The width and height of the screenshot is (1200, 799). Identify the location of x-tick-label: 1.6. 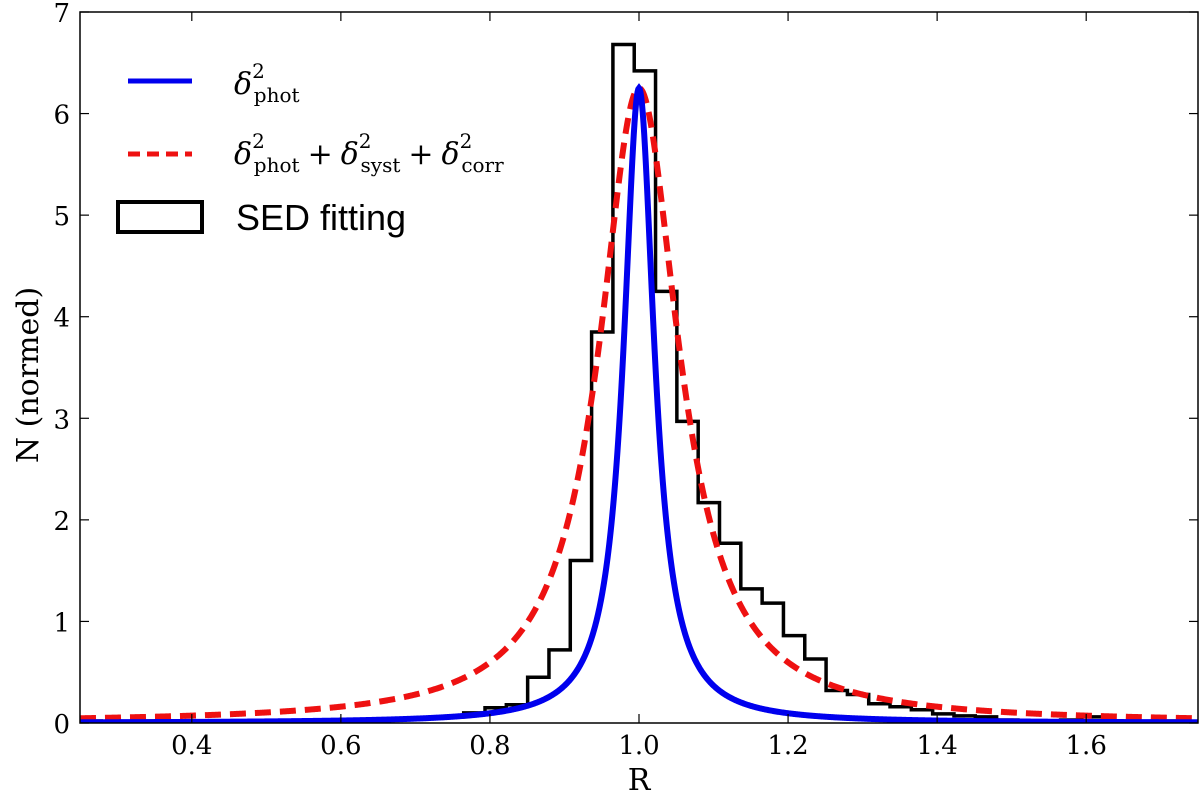
(1086, 746).